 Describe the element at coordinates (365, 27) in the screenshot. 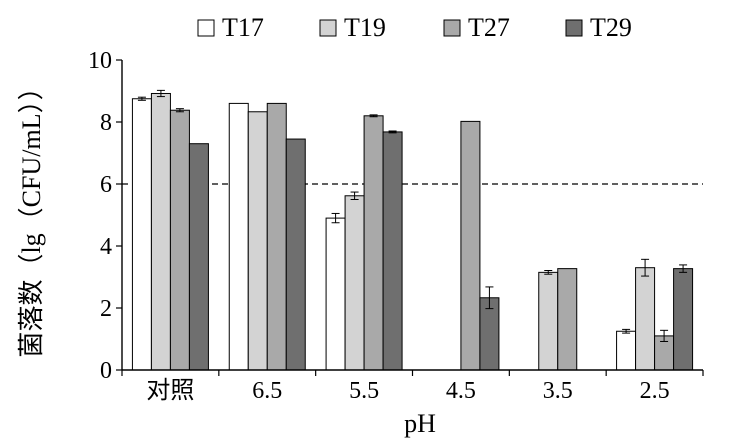

I see `legend-label-t19: T19` at that location.